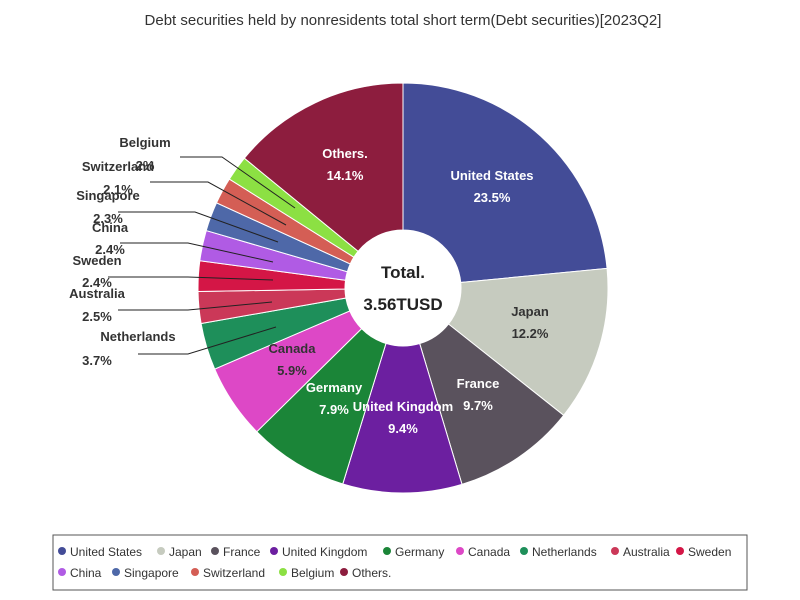 This screenshot has height=600, width=800. What do you see at coordinates (345, 153) in the screenshot?
I see `slice-label-others: Others.` at bounding box center [345, 153].